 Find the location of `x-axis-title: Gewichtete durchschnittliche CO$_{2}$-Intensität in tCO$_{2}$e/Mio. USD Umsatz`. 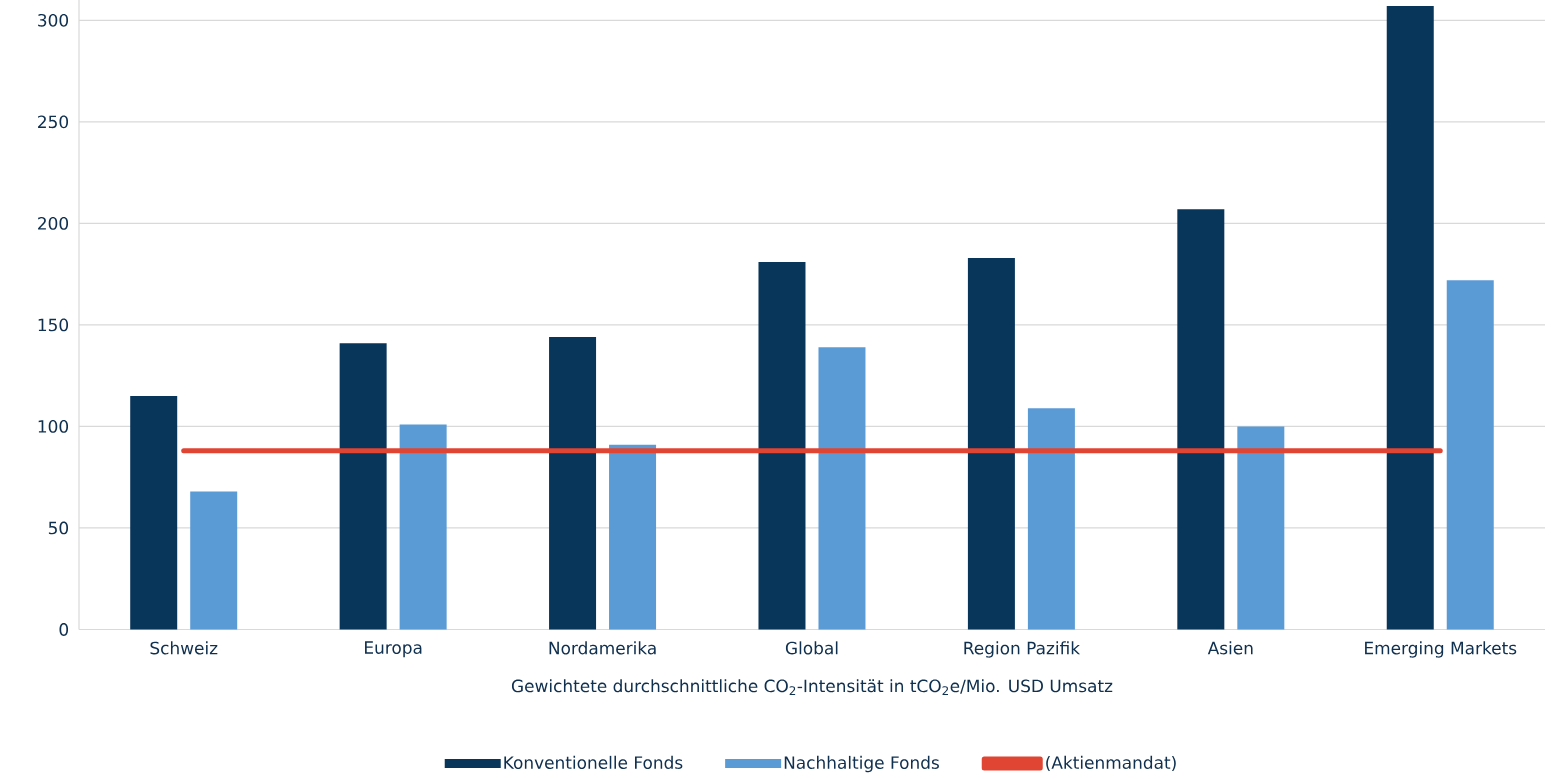

x-axis-title: Gewichtete durchschnittliche CO$_{2}$-Intensität in tCO$_{2}$e/Mio. USD Umsatz is located at coordinates (812, 687).